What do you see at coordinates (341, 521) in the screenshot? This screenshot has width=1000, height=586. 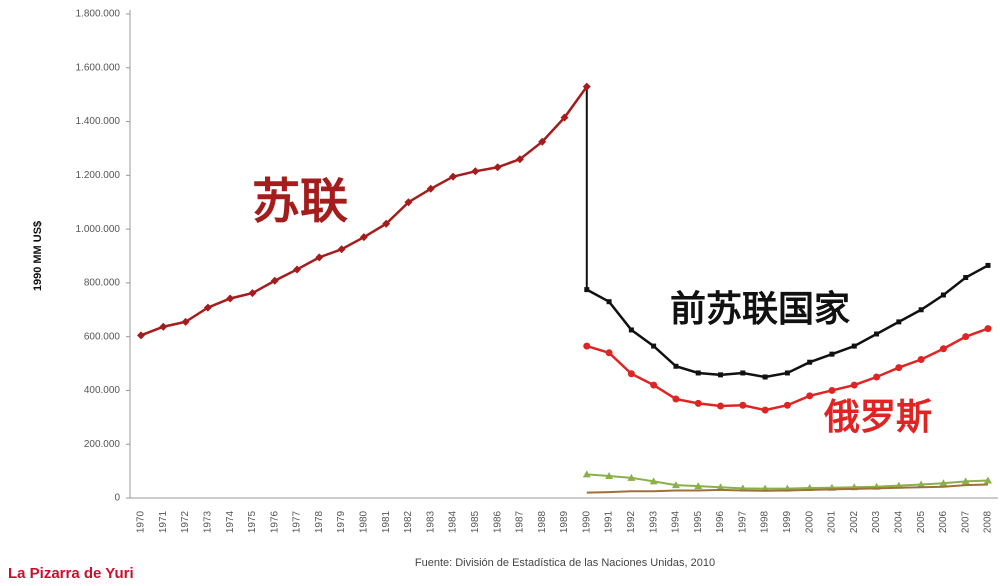 I see `x-tick-label: 1979` at bounding box center [341, 521].